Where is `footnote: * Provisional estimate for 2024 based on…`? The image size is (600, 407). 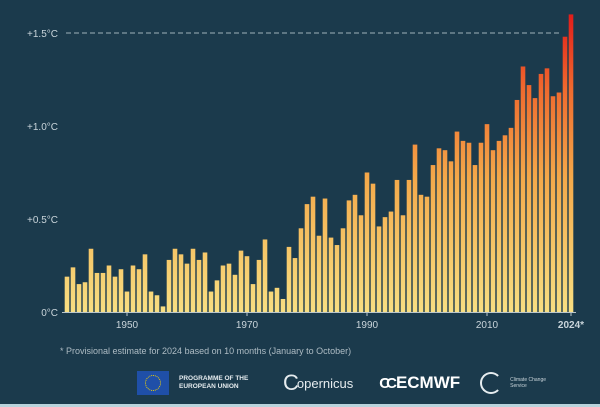
footnote: * Provisional estimate for 2024 based on… is located at coordinates (206, 351).